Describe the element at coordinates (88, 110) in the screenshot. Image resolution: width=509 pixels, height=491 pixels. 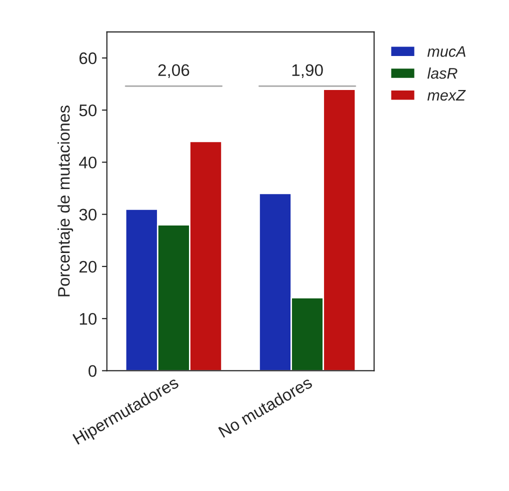
I see `y-tick-label: 50` at that location.